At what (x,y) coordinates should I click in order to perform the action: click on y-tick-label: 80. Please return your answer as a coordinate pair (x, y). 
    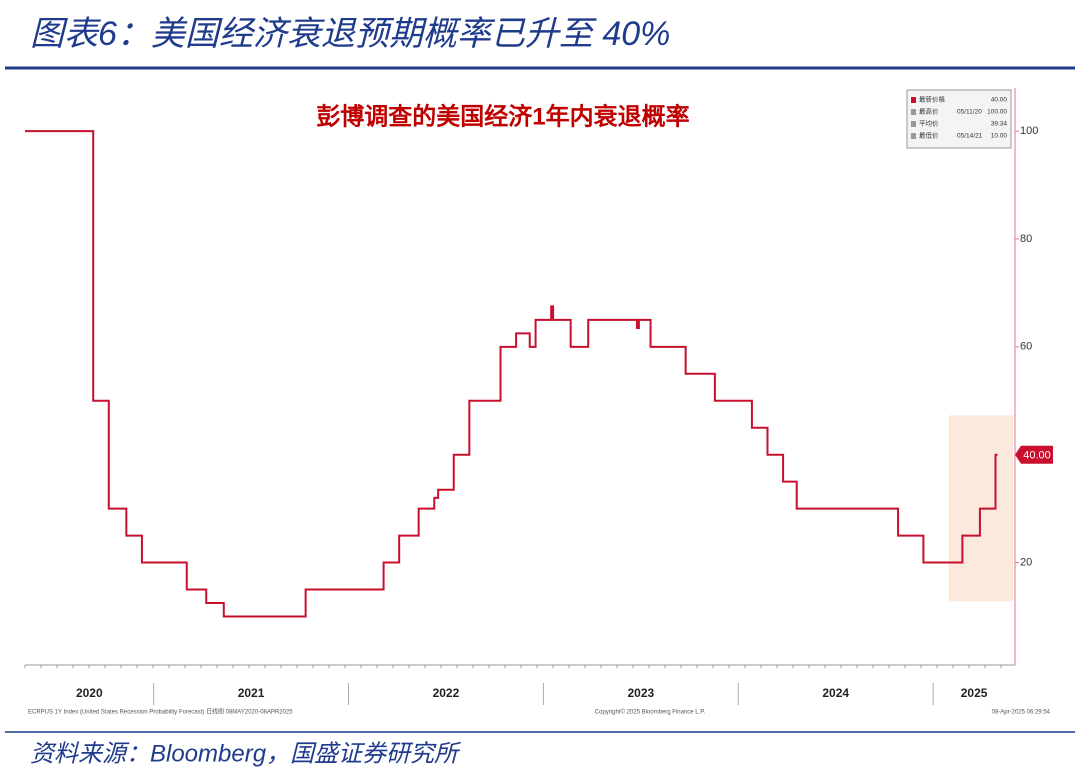
    Looking at the image, I should click on (1026, 239).